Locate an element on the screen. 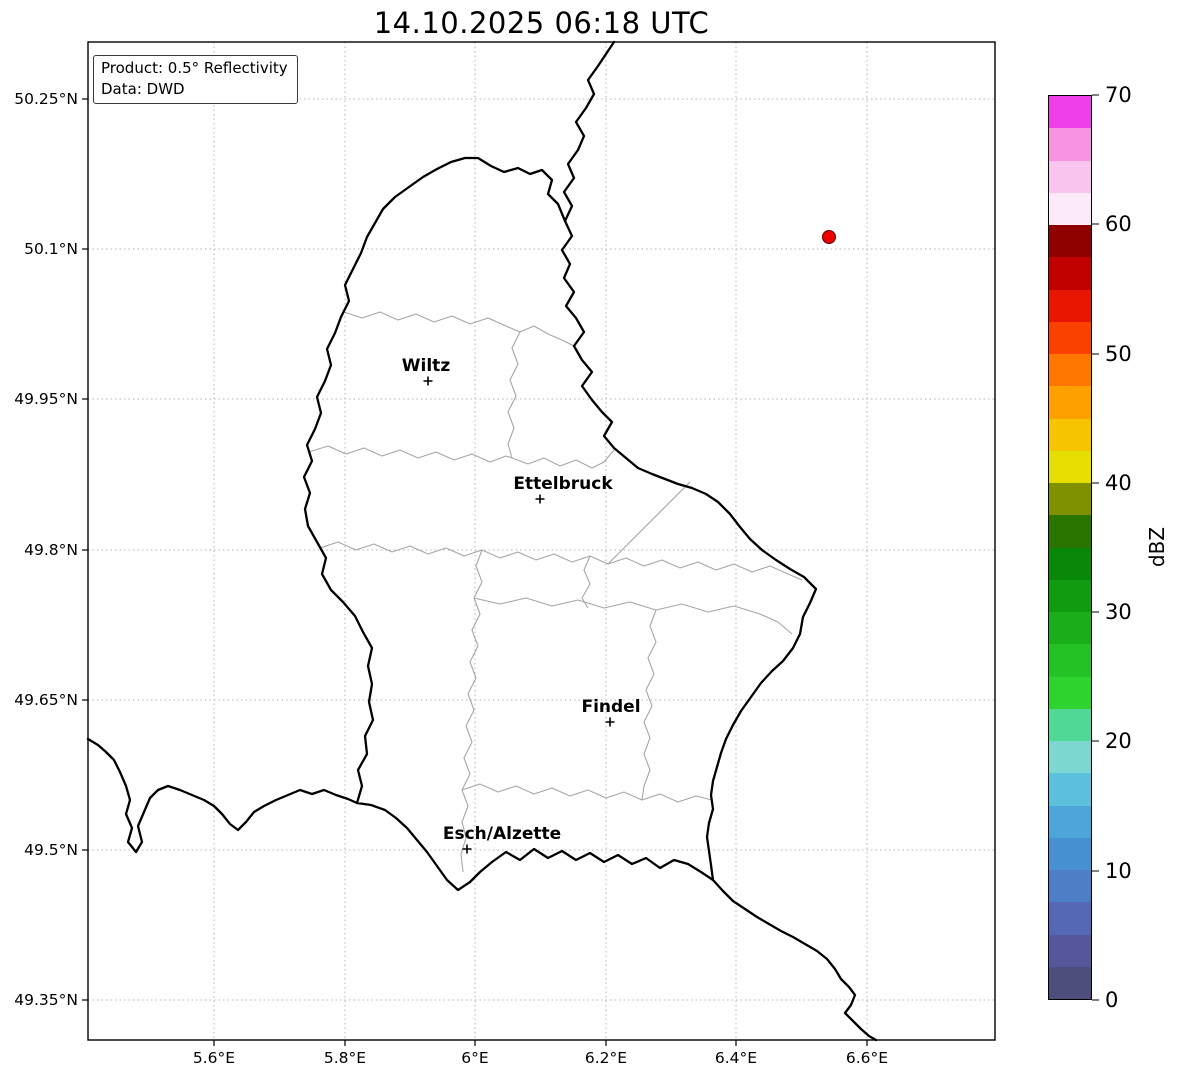 This screenshot has height=1081, width=1184. city-label: Esch/Alzette is located at coordinates (502, 834).